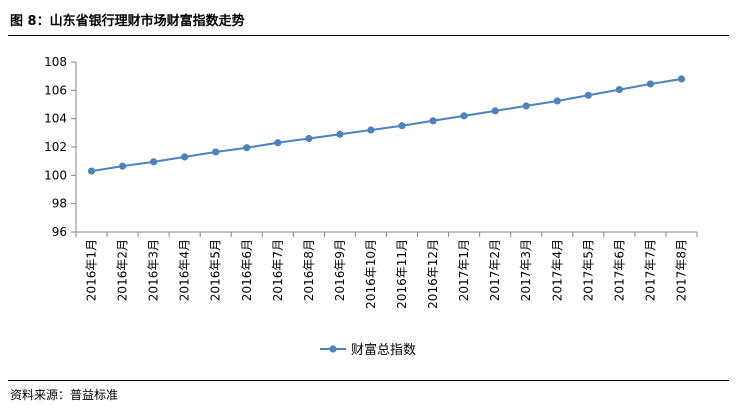  Describe the element at coordinates (59, 232) in the screenshot. I see `y-tick-label: 96` at that location.